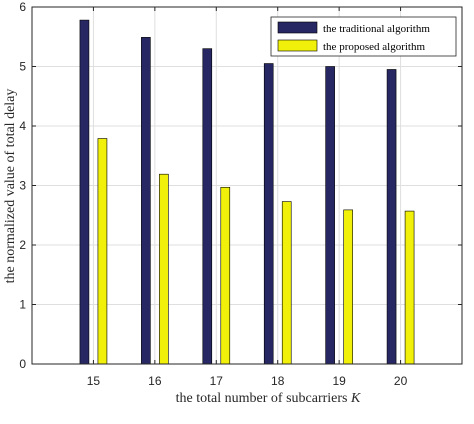  Describe the element at coordinates (22, 7) in the screenshot. I see `y-tick-label: 6` at that location.